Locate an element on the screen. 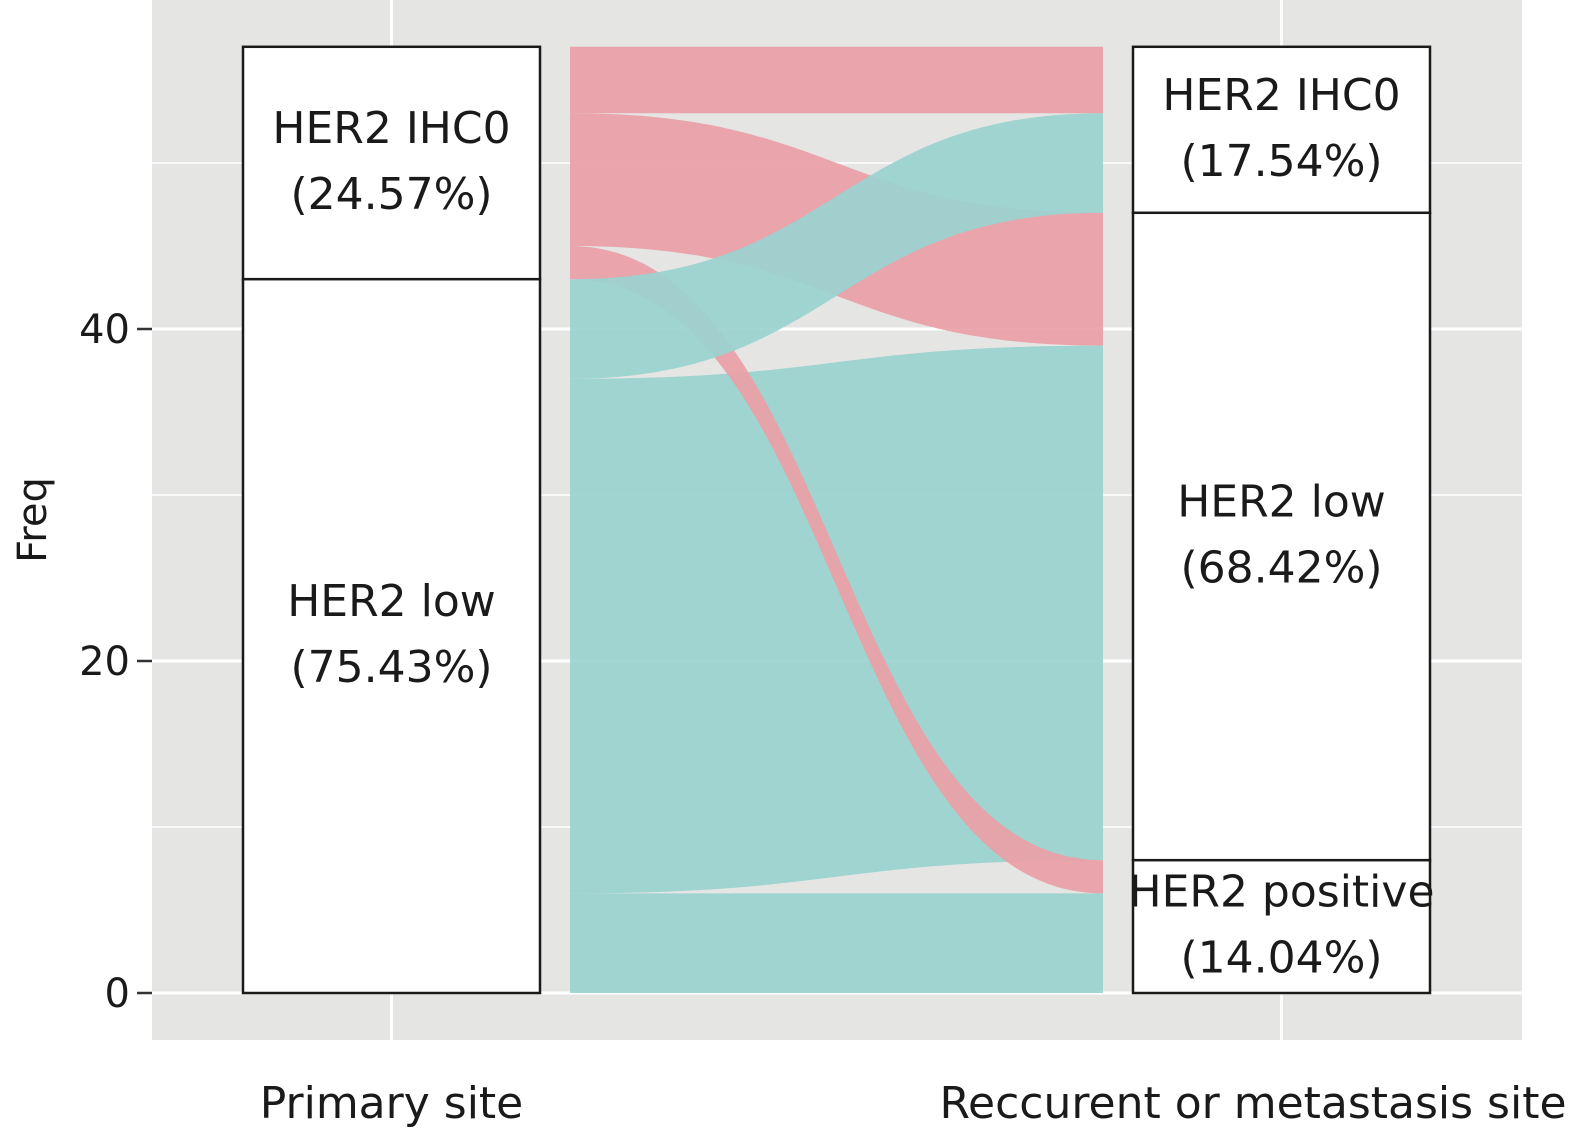 This screenshot has width=1575, height=1141. x-axis-label-recurrent: Reccurent or metastasis site is located at coordinates (1252, 1103).